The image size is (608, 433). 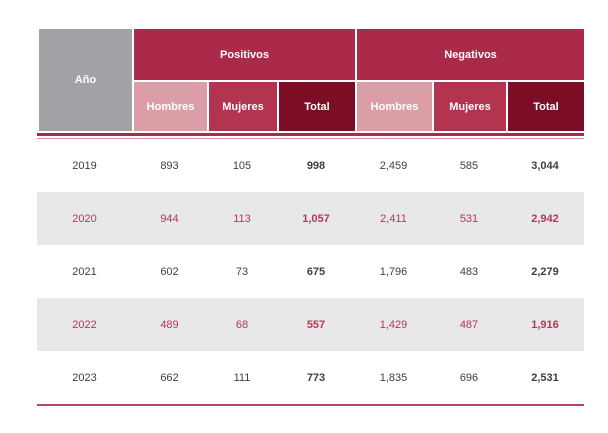 What do you see at coordinates (470, 54) in the screenshot?
I see `group-header-negativos: Negativos` at bounding box center [470, 54].